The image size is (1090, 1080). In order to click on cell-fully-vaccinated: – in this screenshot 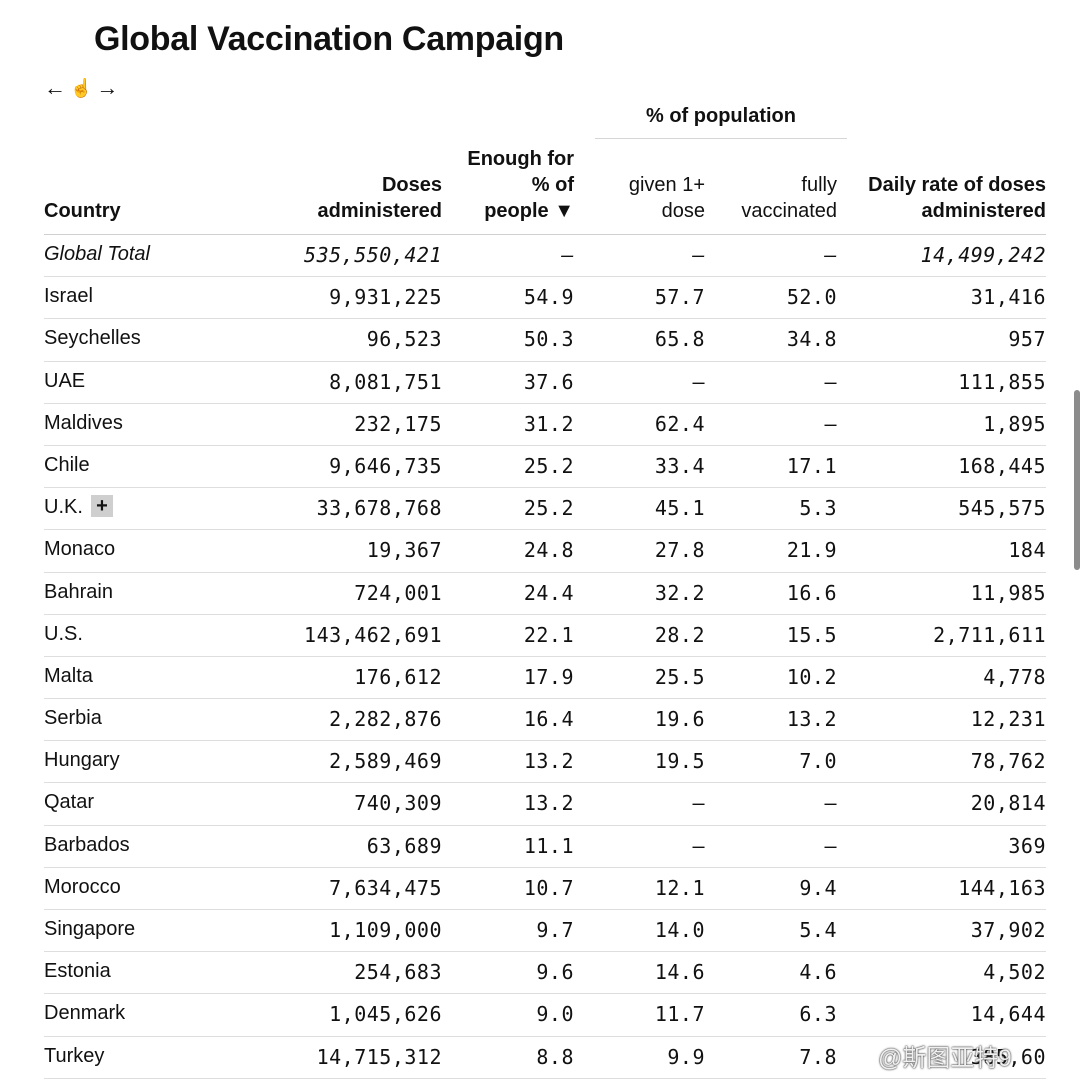, I will do `click(776, 382)`.